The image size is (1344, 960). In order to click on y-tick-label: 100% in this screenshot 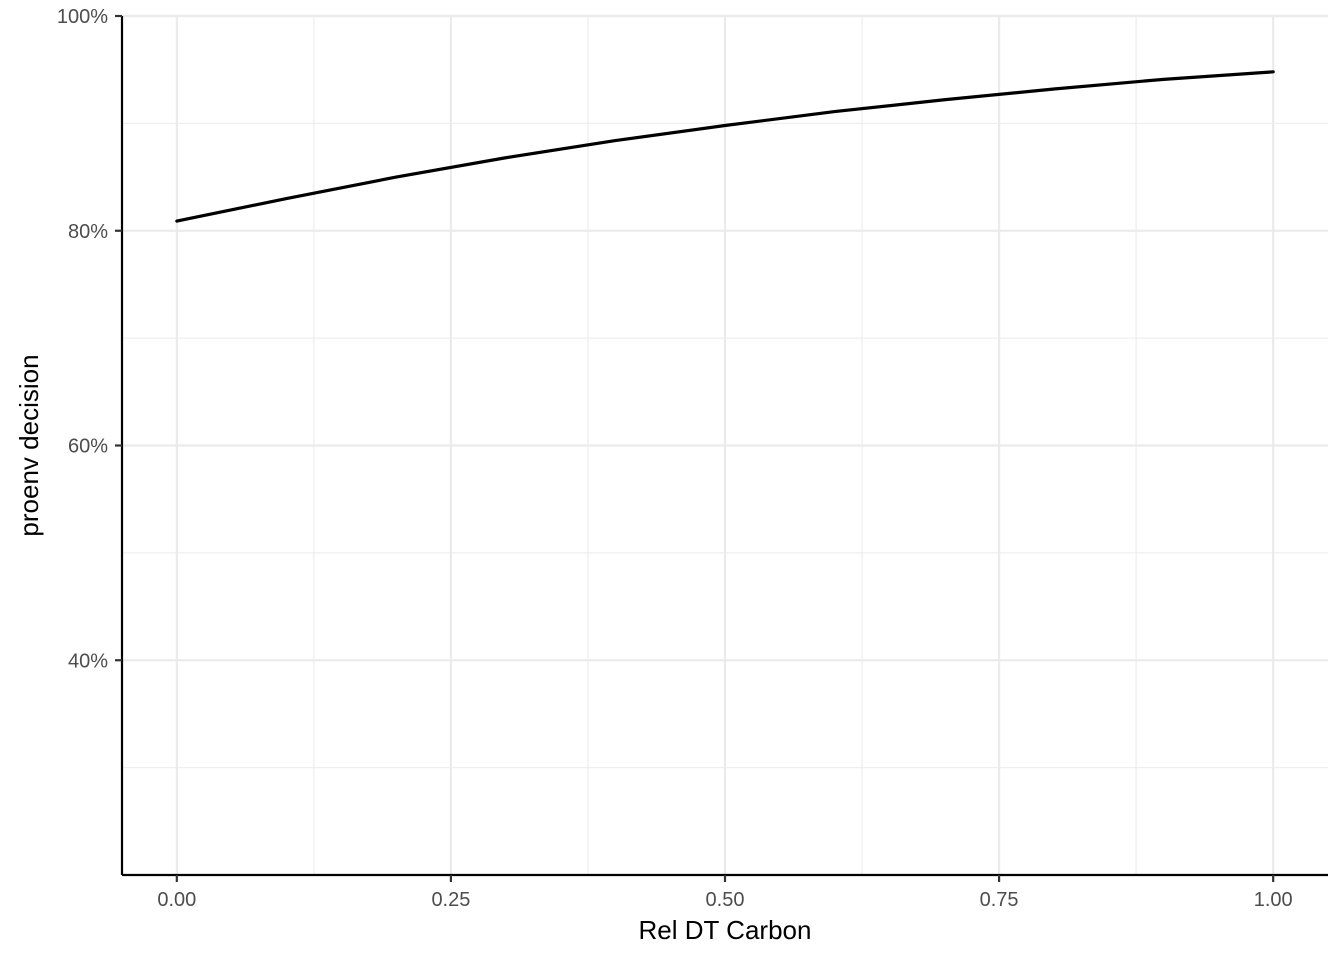, I will do `click(82, 17)`.